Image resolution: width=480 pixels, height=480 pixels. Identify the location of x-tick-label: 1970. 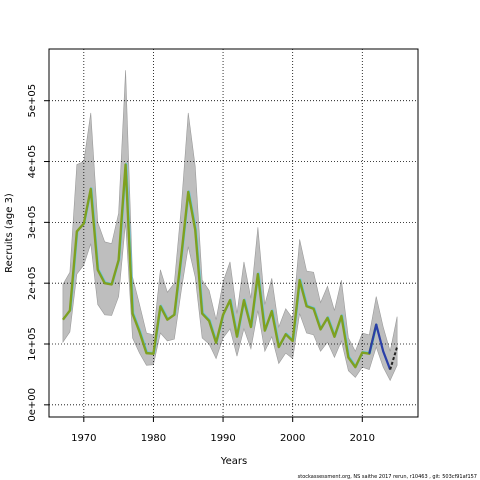
(83, 438).